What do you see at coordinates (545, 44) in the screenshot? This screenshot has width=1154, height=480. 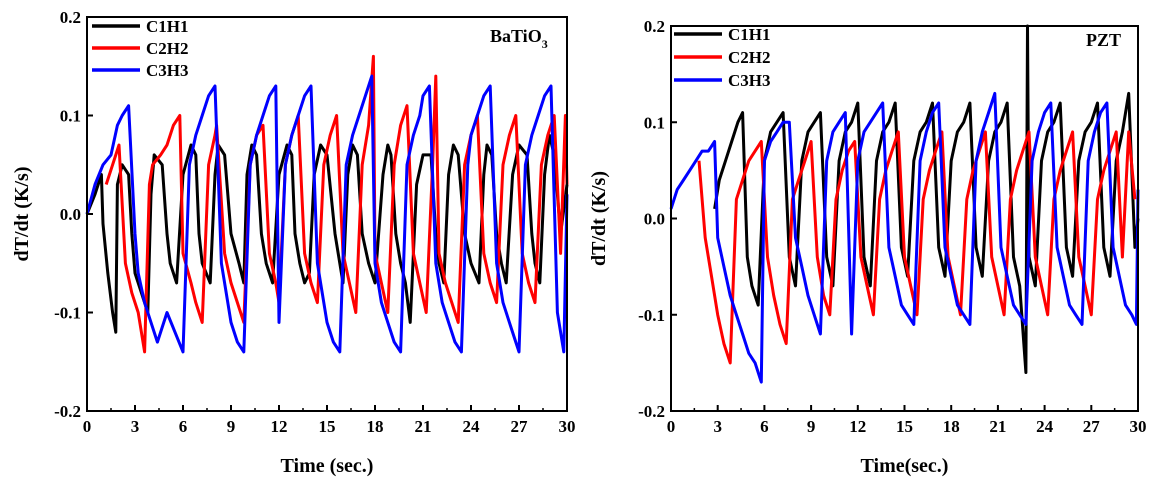 I see `panel-label-subscript: 3` at bounding box center [545, 44].